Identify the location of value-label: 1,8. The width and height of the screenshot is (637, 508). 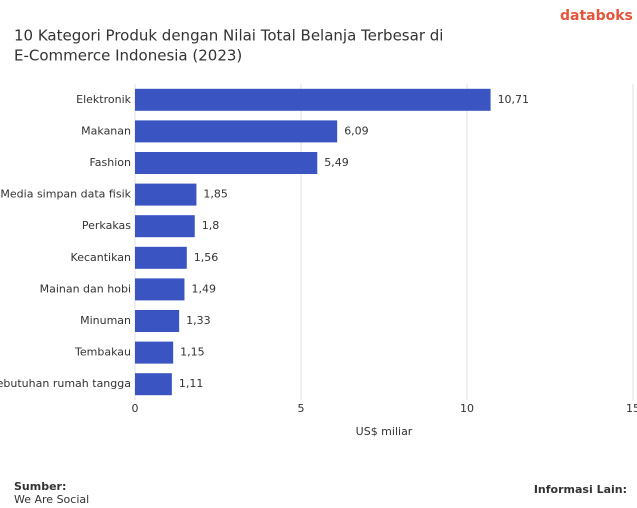
(211, 225).